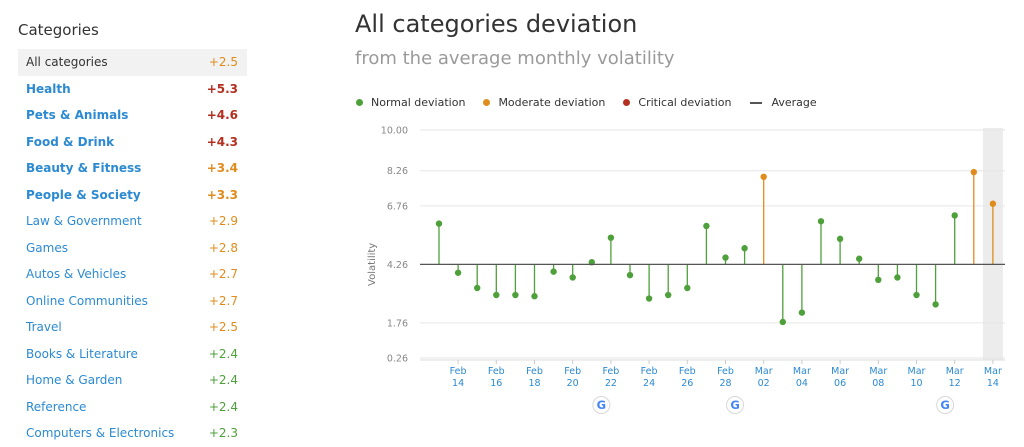 The height and width of the screenshot is (447, 1024). What do you see at coordinates (394, 131) in the screenshot?
I see `y-tick-label: 10.00` at bounding box center [394, 131].